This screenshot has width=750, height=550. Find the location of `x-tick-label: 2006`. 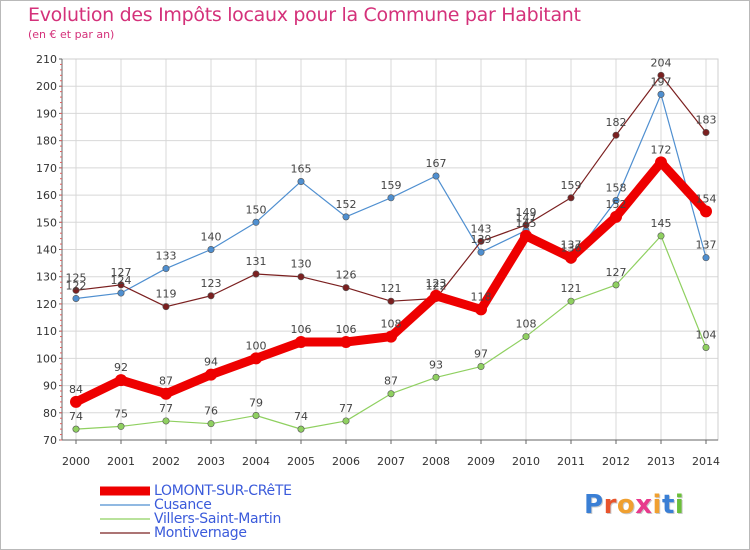

x-tick-label: 2006 is located at coordinates (346, 461).